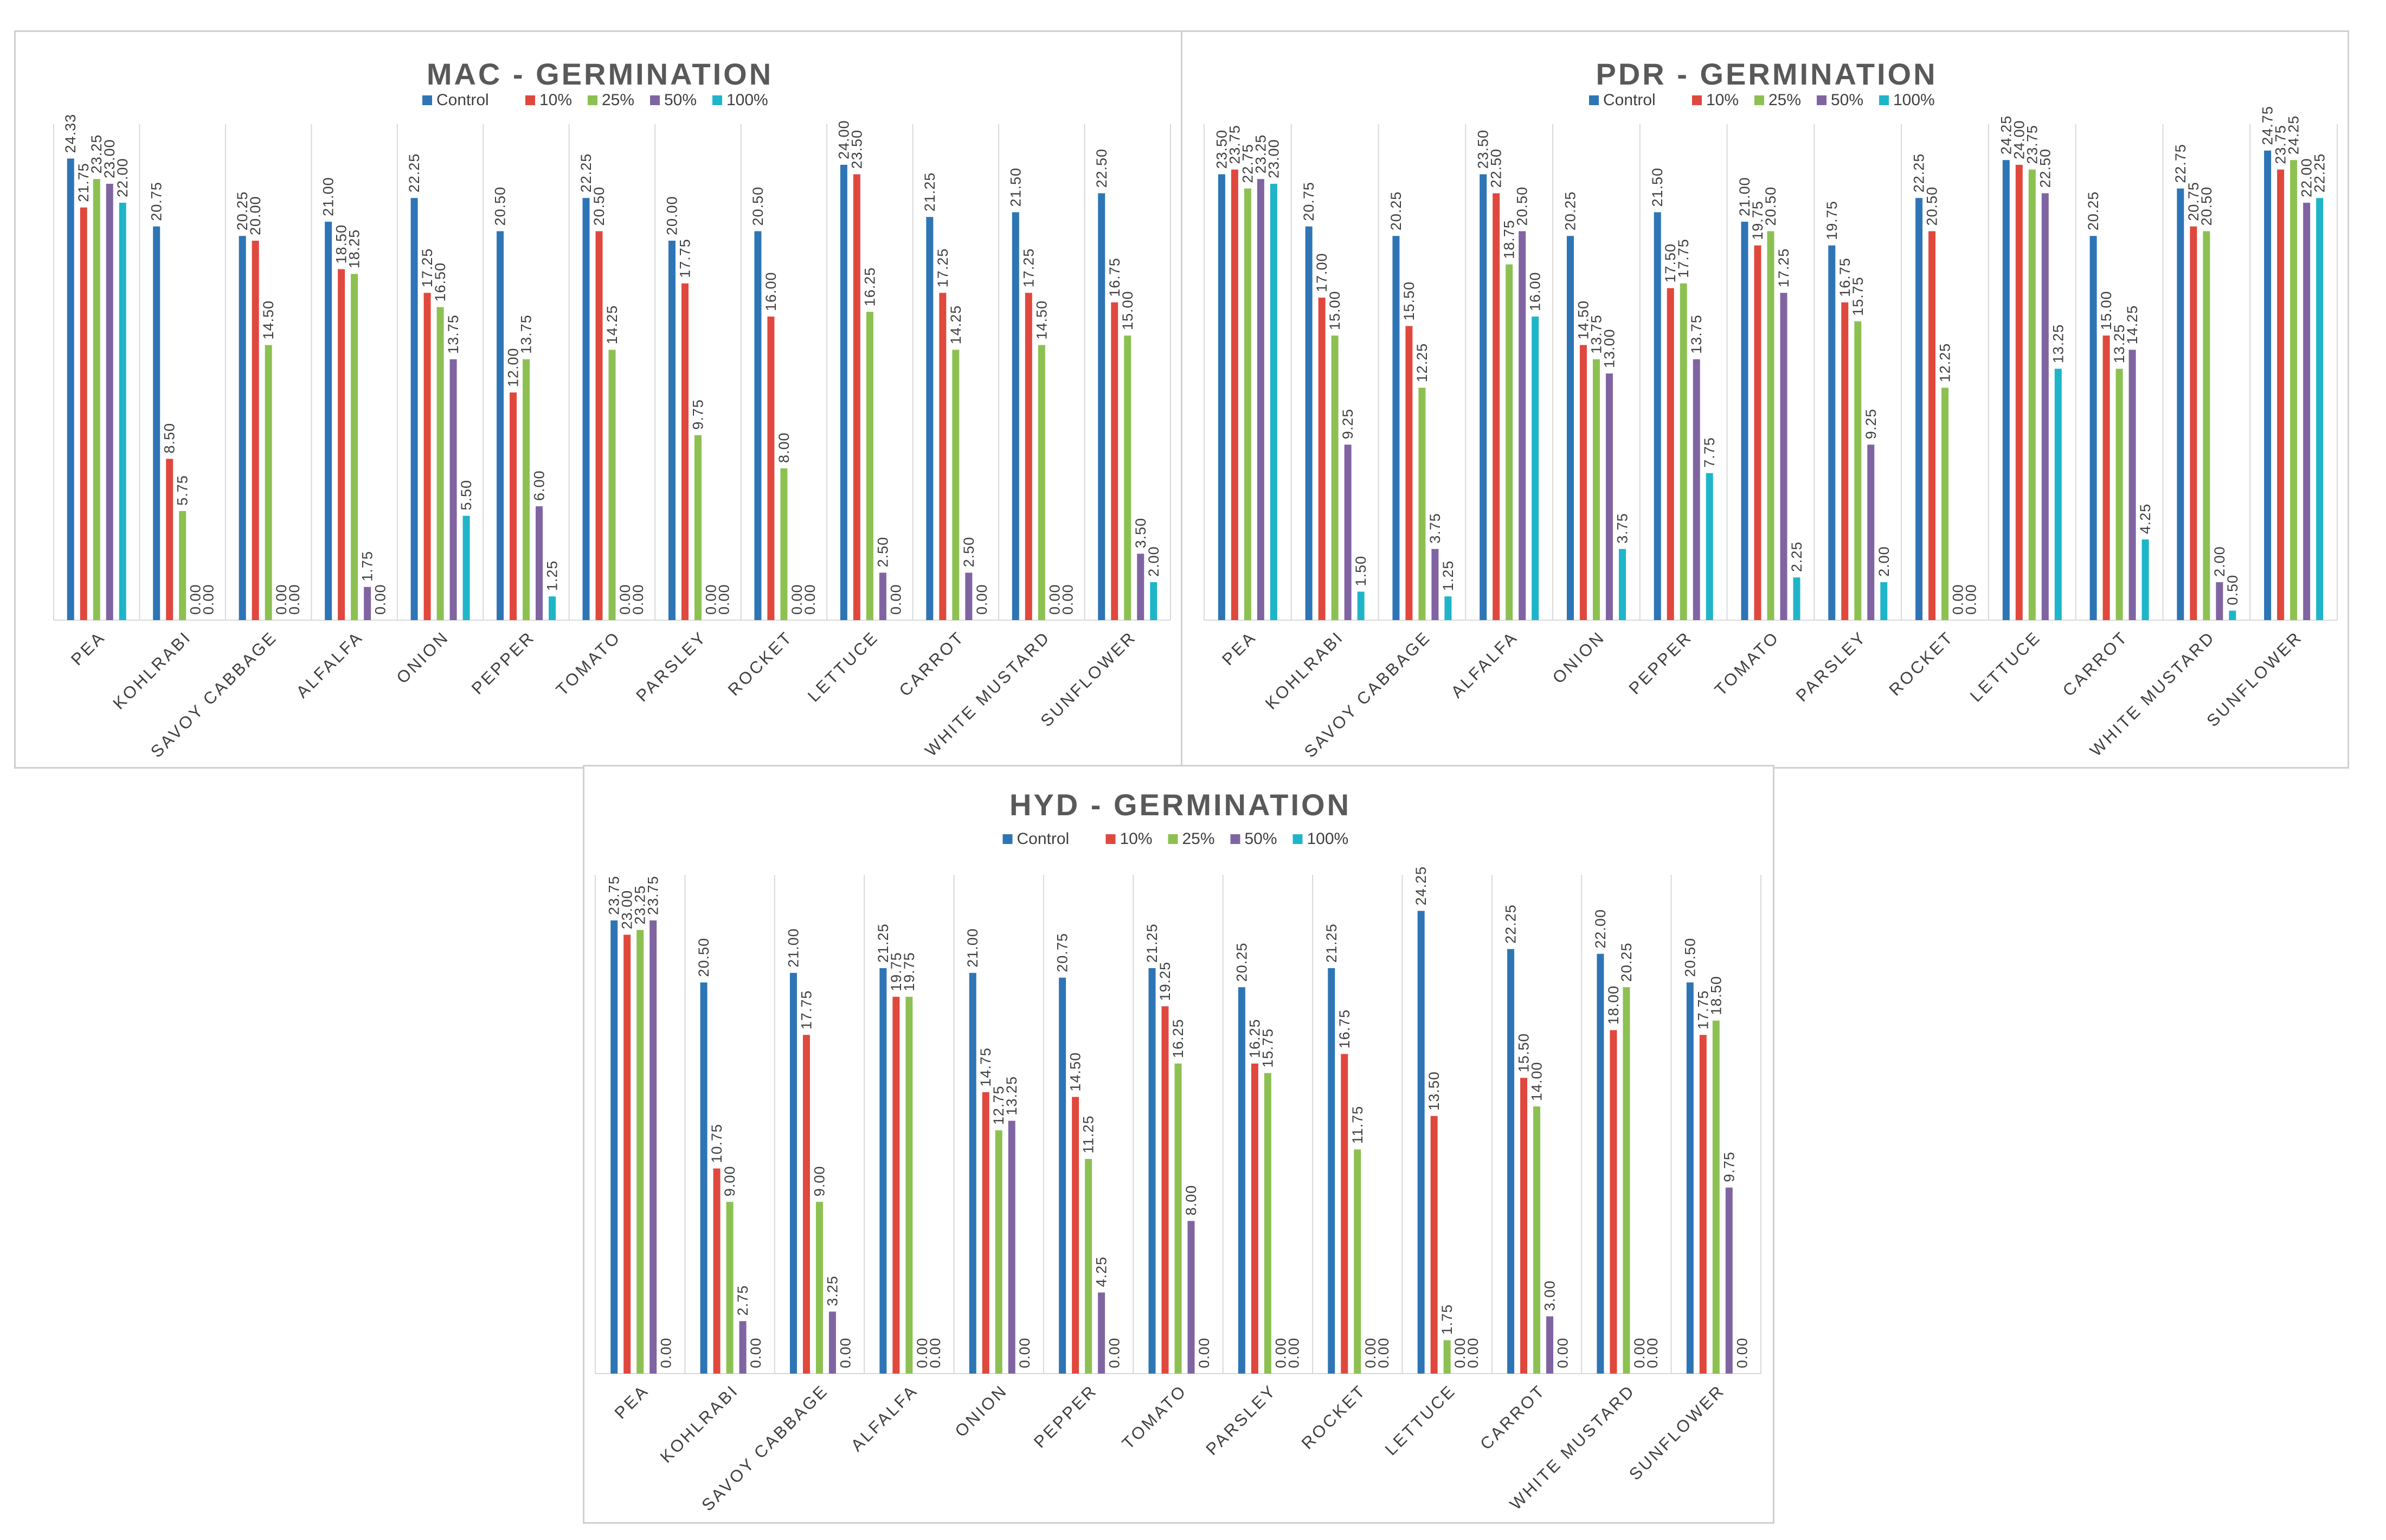  Describe the element at coordinates (685, 451) in the screenshot. I see `bar-mac-parsley-10pct` at that location.